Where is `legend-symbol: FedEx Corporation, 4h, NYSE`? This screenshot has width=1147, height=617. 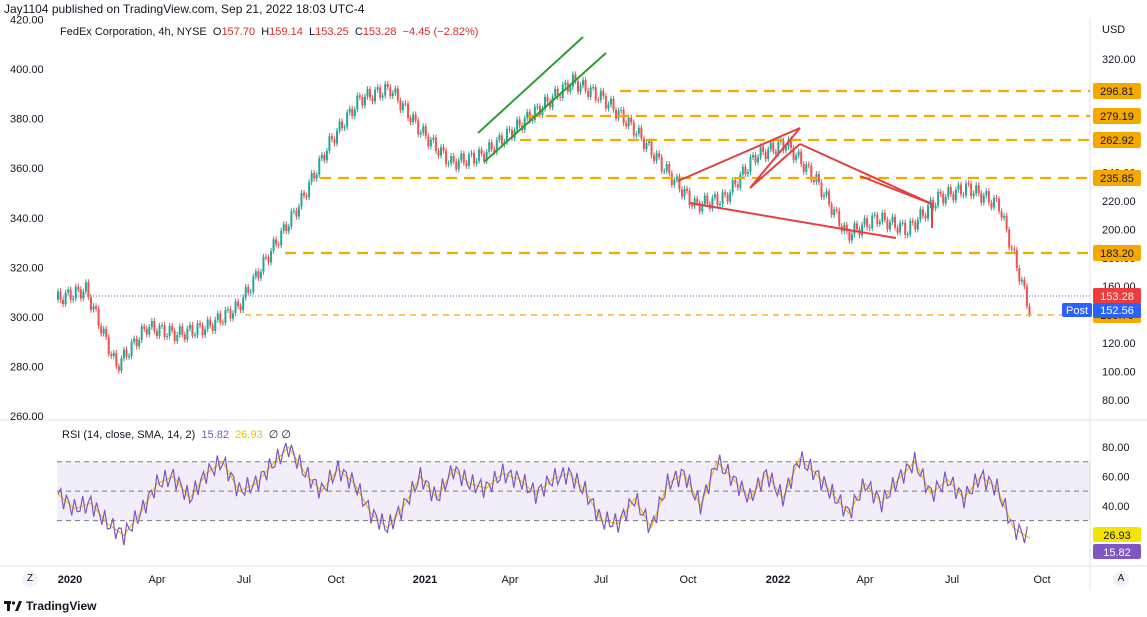 legend-symbol: FedEx Corporation, 4h, NYSE is located at coordinates (133, 32).